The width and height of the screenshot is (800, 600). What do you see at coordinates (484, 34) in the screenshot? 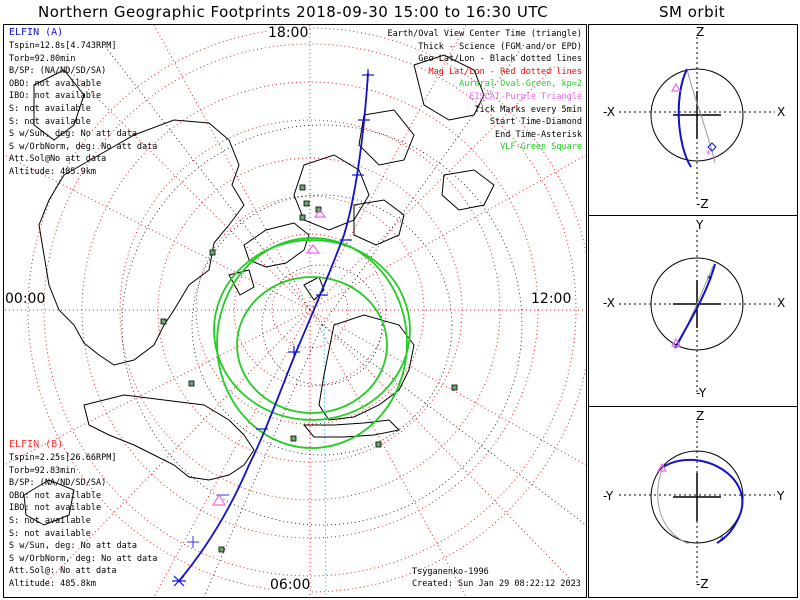
I see `legend-item: Earth/Oval View Center Time (triangle)` at bounding box center [484, 34].